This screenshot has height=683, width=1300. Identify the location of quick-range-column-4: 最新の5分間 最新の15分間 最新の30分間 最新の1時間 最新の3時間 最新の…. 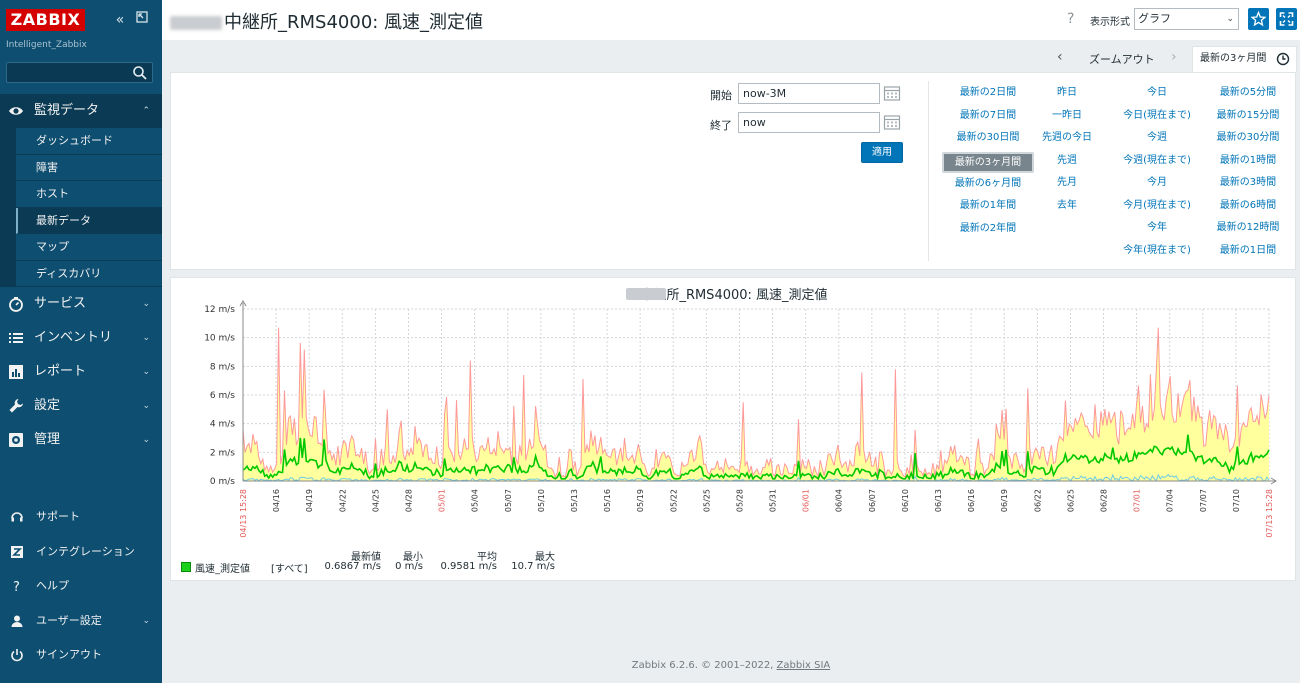
(1248, 173).